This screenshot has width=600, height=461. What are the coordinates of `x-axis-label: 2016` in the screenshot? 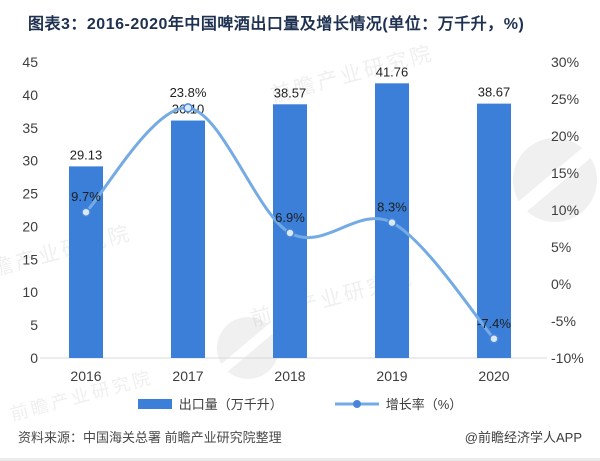 It's located at (85, 376).